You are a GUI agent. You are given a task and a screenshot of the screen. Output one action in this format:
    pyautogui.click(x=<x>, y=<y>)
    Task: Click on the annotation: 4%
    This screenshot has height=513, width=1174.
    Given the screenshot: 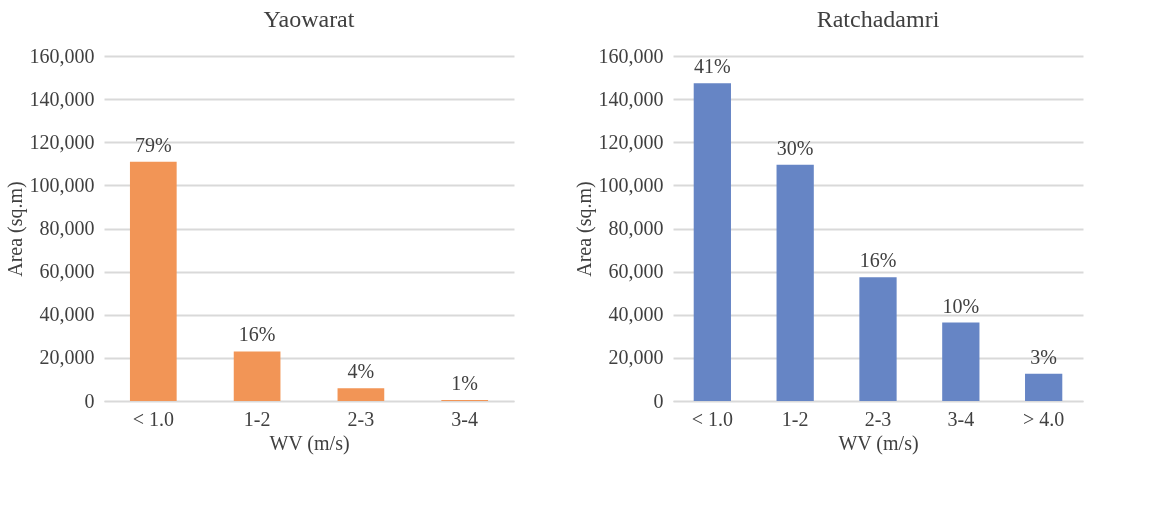 What is the action you would take?
    pyautogui.click(x=361, y=371)
    